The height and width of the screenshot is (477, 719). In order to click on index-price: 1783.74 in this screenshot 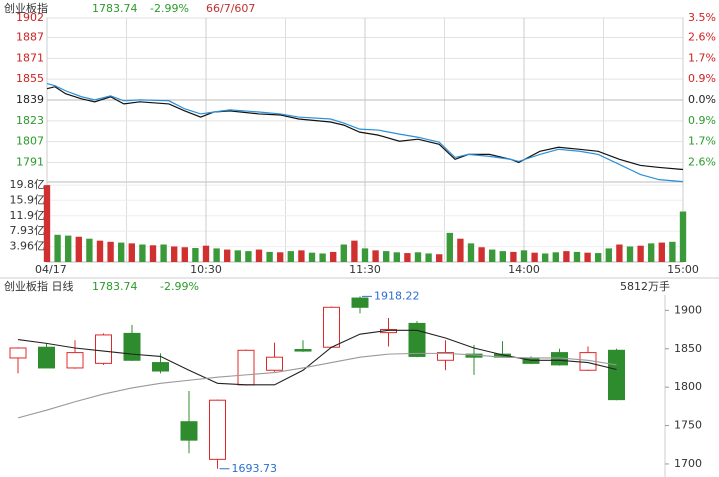, I will do `click(115, 8)`.